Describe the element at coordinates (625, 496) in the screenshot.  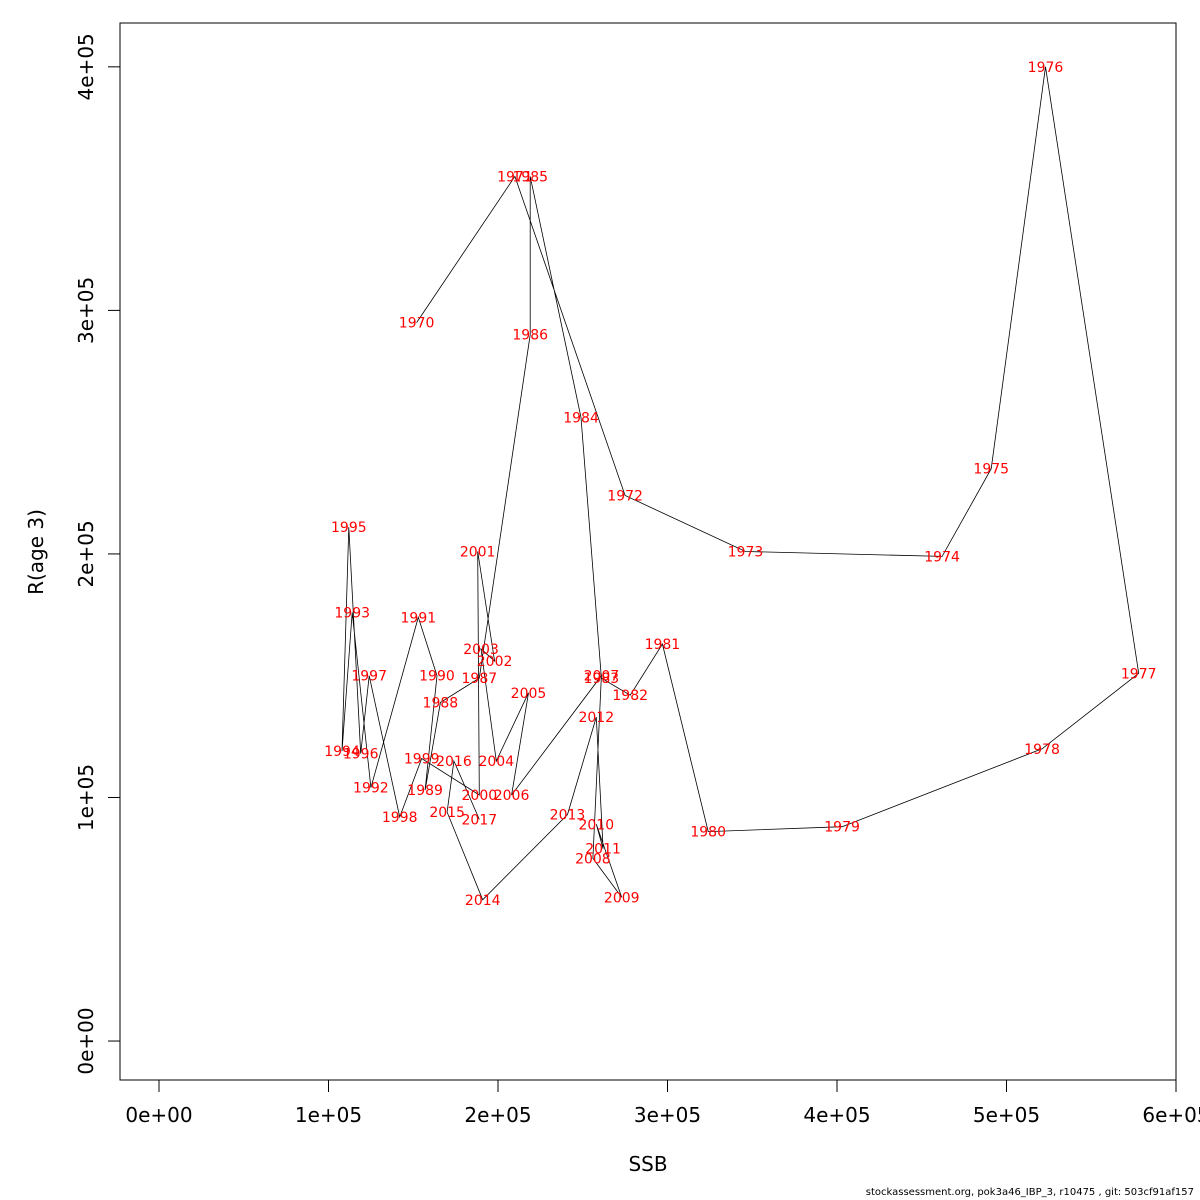
I see `year-label: 1972` at that location.